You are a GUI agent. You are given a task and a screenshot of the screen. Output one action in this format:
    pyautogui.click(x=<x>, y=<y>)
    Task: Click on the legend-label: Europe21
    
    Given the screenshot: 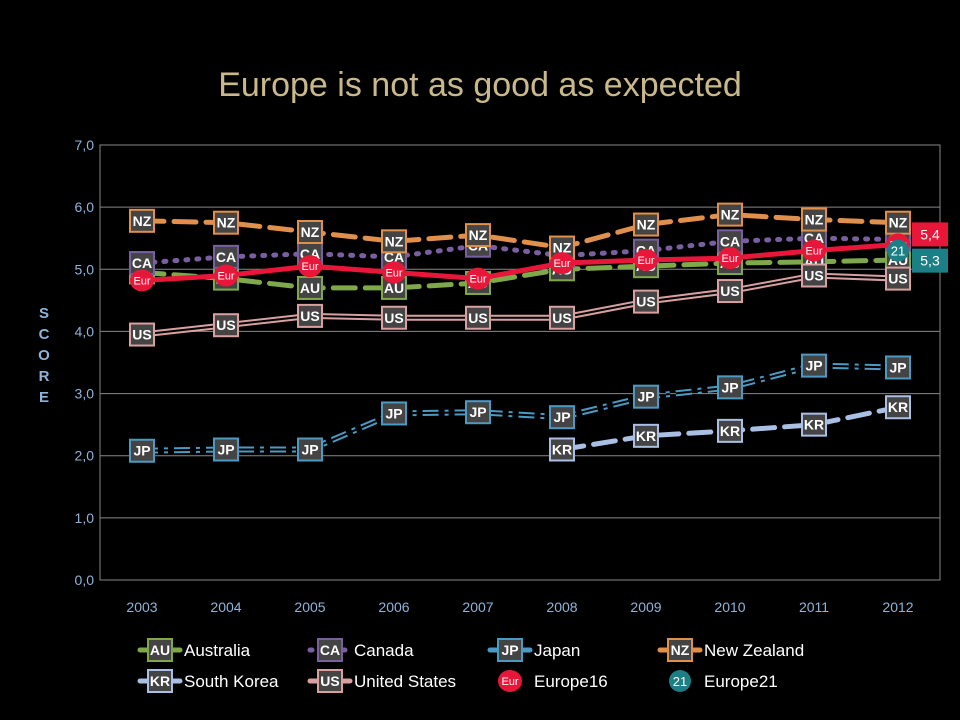 What is the action you would take?
    pyautogui.click(x=741, y=681)
    